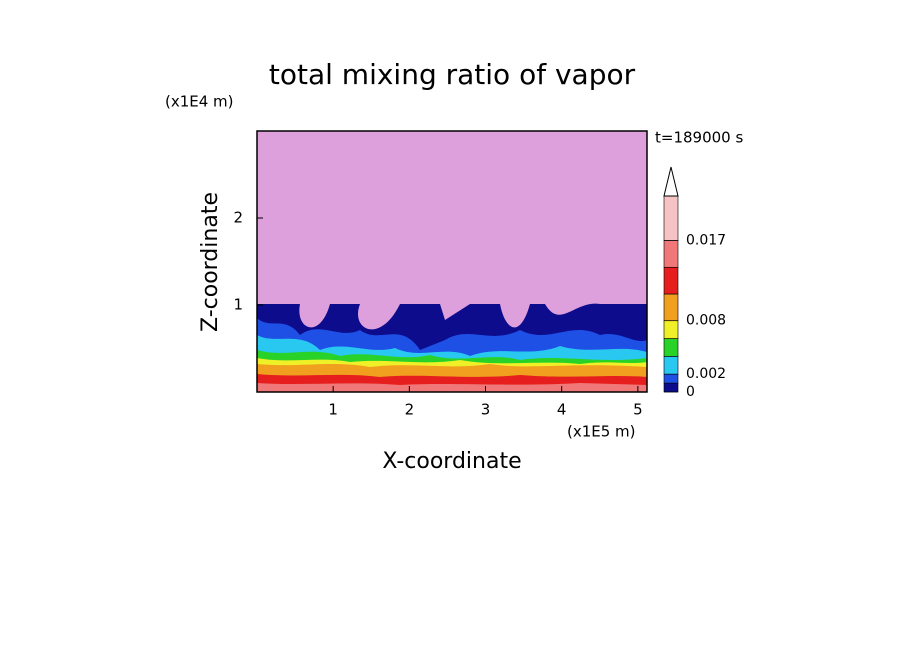 The image size is (904, 658). I want to click on x-tick-label: 2, so click(410, 410).